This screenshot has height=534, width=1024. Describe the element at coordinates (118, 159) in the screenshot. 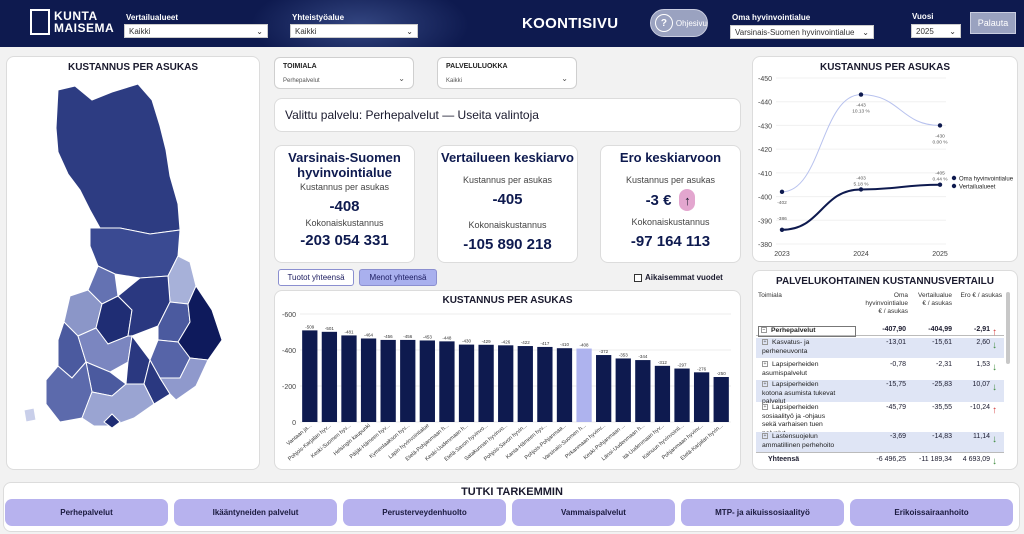

I see `region-lappi` at that location.